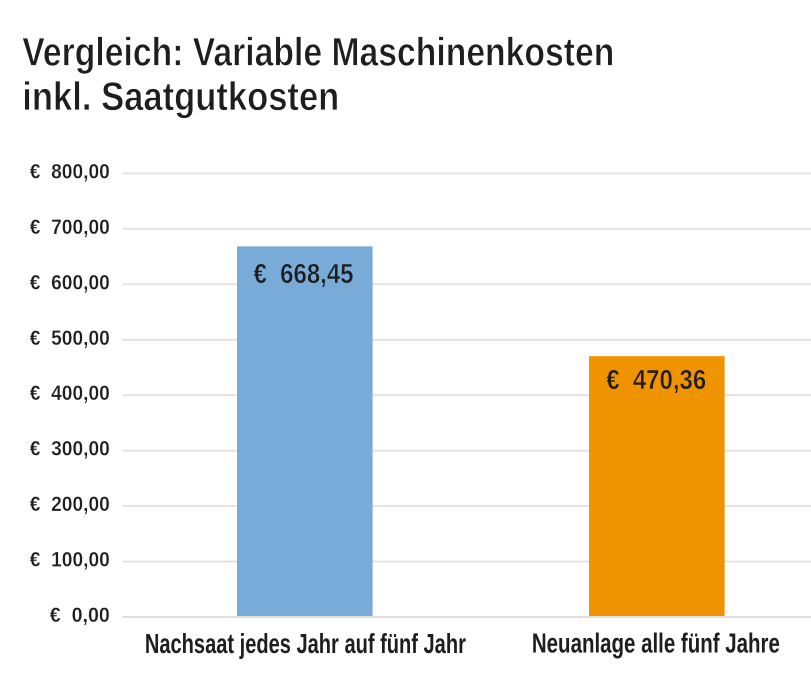 This screenshot has height=686, width=811. I want to click on svg-text: € 800,00, so click(70, 171).